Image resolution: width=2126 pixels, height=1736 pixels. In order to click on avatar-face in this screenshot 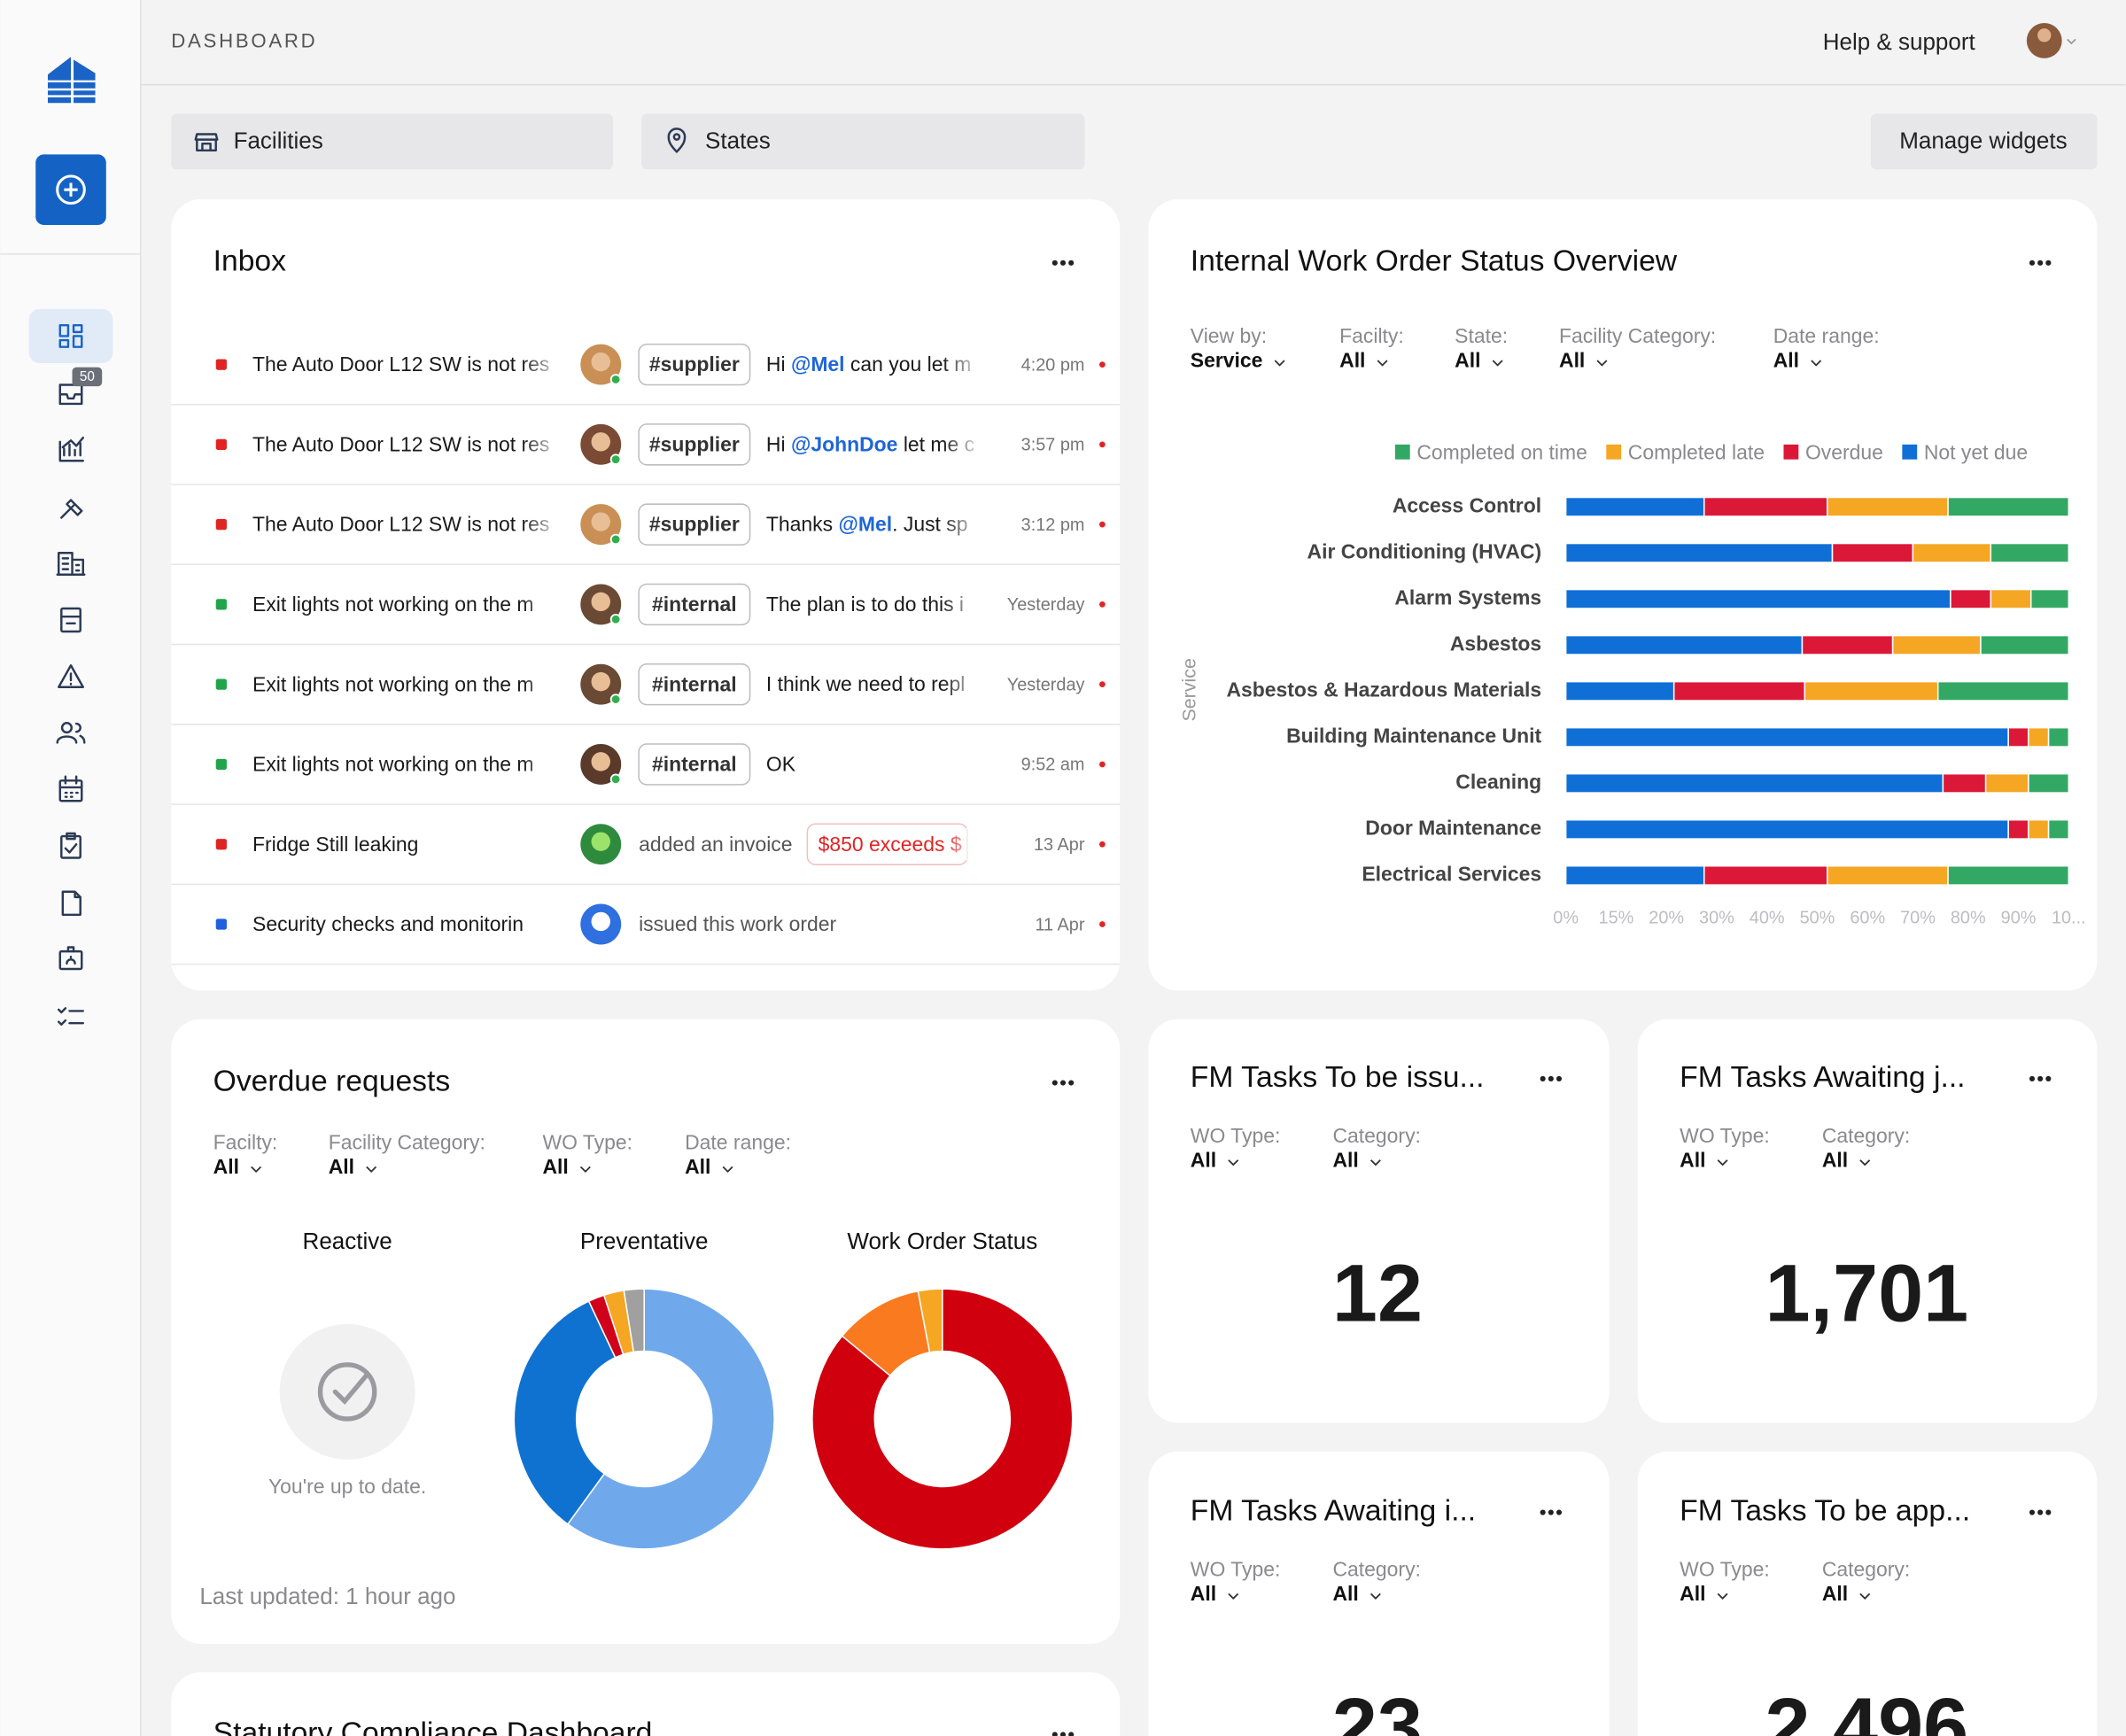, I will do `click(600, 442)`.